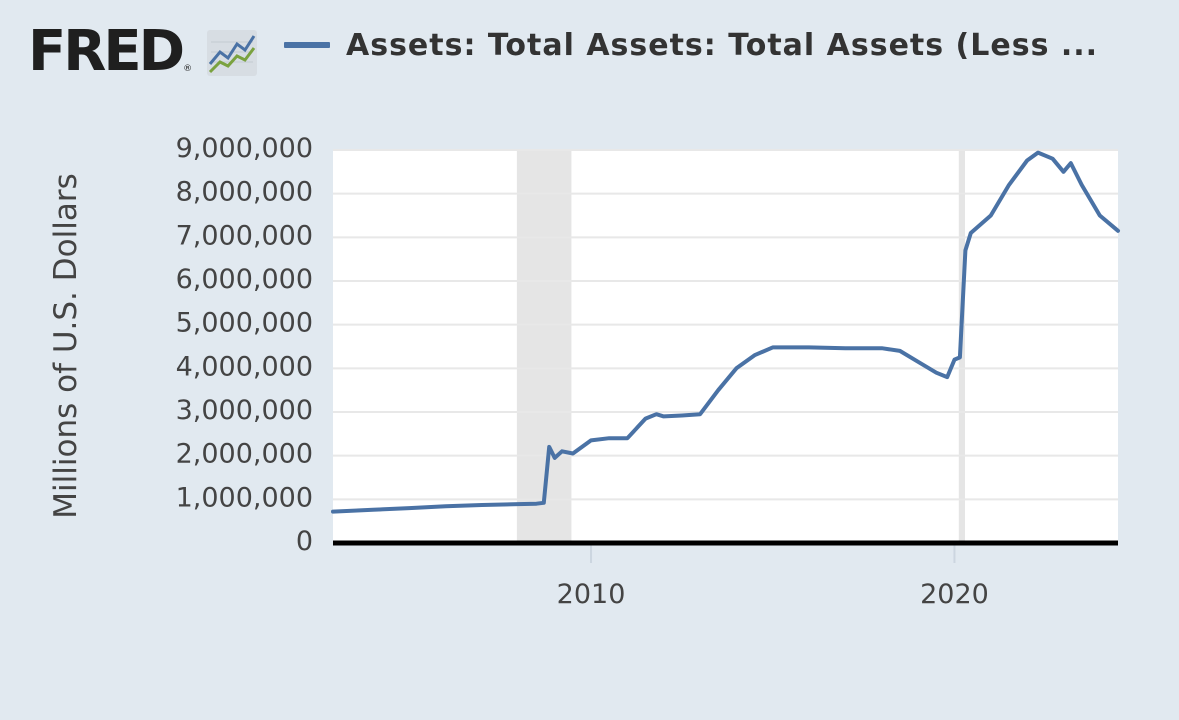 The width and height of the screenshot is (1179, 720). I want to click on fred-logo: FRED ®, so click(110, 52).